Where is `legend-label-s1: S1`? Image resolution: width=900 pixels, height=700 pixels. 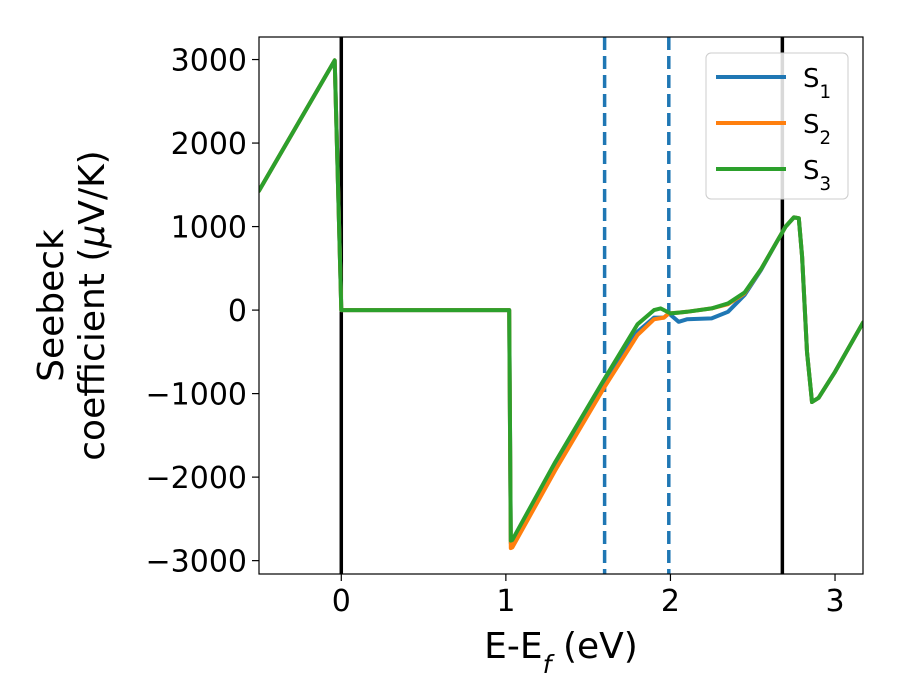 legend-label-s1: S1 is located at coordinates (817, 83).